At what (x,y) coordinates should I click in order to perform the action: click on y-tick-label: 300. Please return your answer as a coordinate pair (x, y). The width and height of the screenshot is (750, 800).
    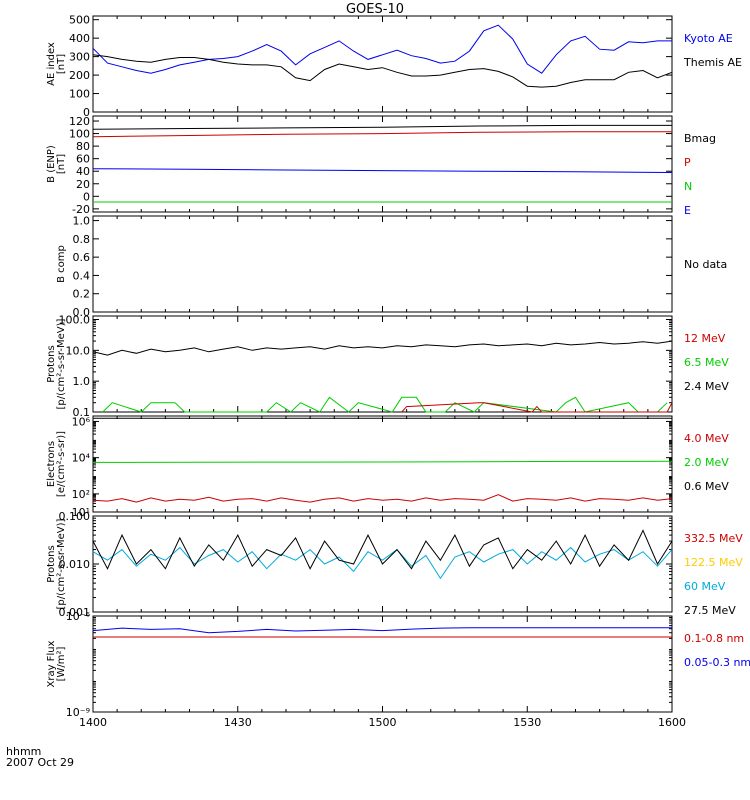
    Looking at the image, I should click on (79, 57).